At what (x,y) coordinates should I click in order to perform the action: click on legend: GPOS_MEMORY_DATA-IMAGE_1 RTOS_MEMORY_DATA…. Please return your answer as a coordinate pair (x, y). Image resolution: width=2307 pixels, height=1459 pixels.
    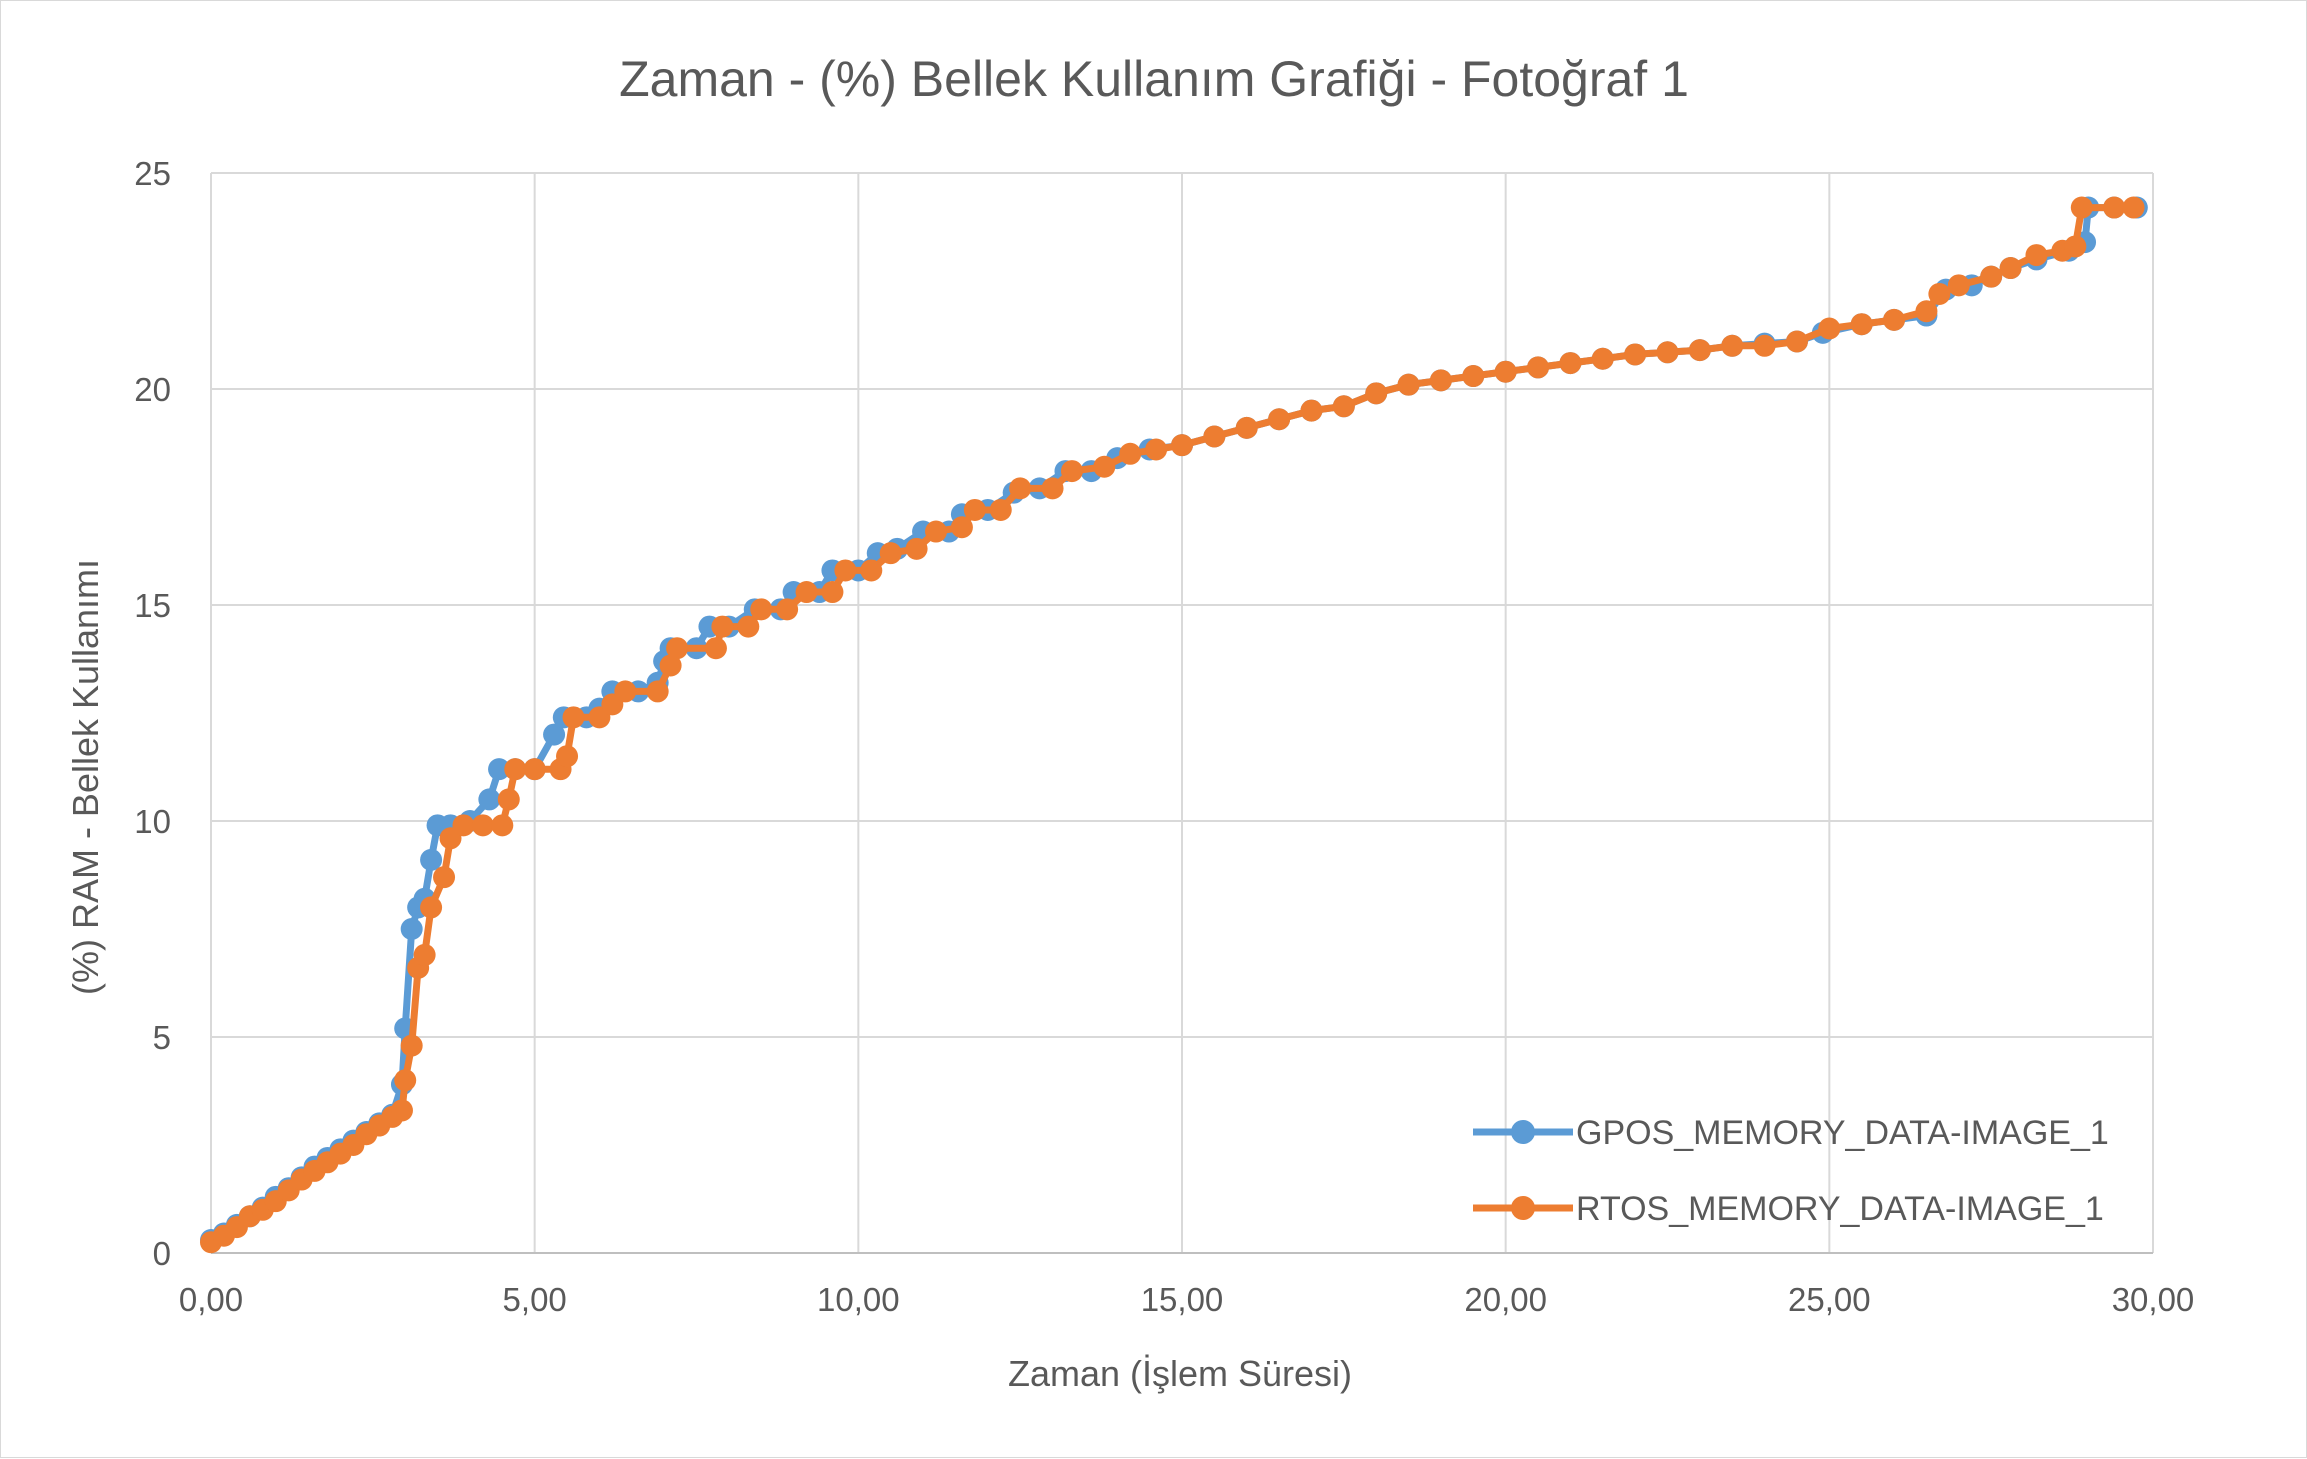
    Looking at the image, I should click on (1791, 1171).